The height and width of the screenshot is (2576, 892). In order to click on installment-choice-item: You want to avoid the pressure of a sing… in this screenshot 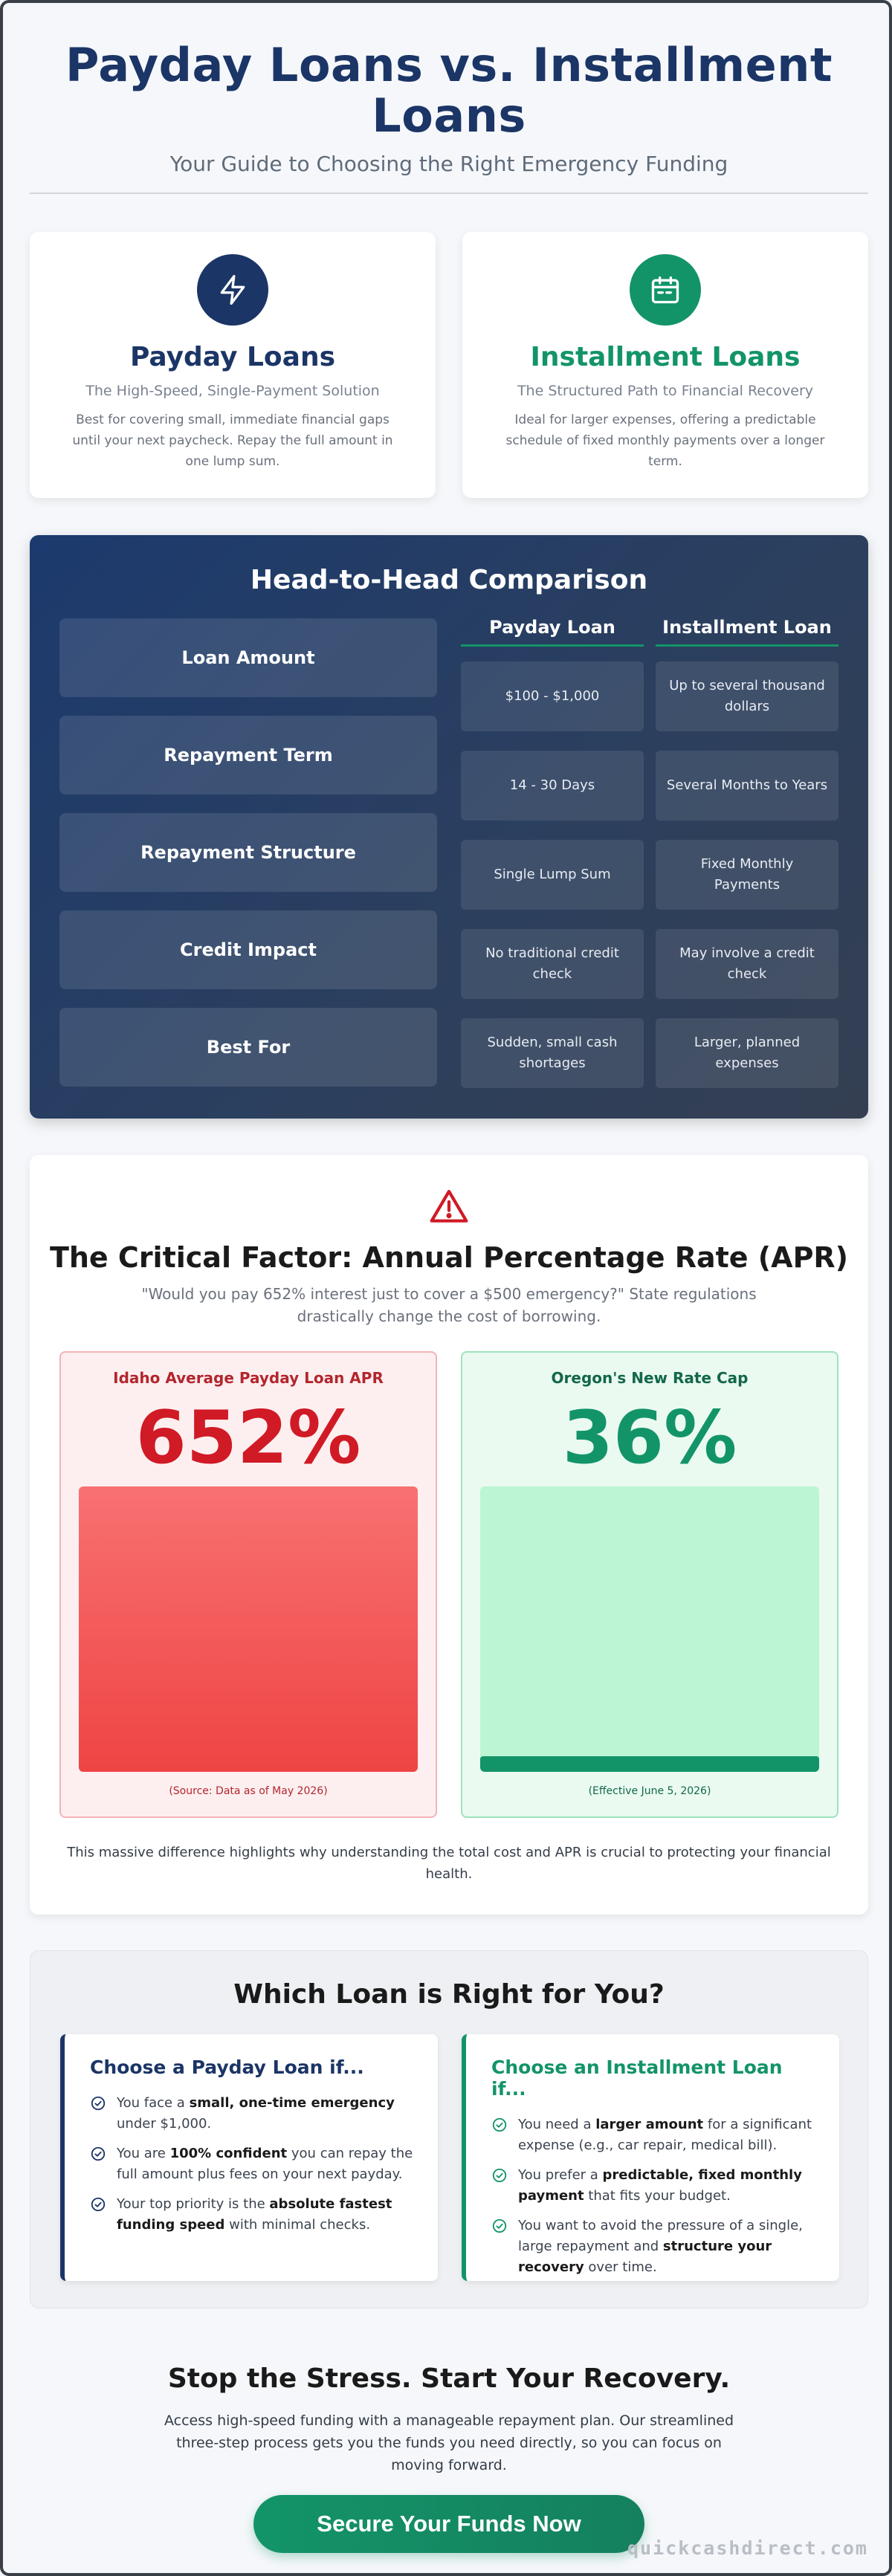, I will do `click(654, 2247)`.